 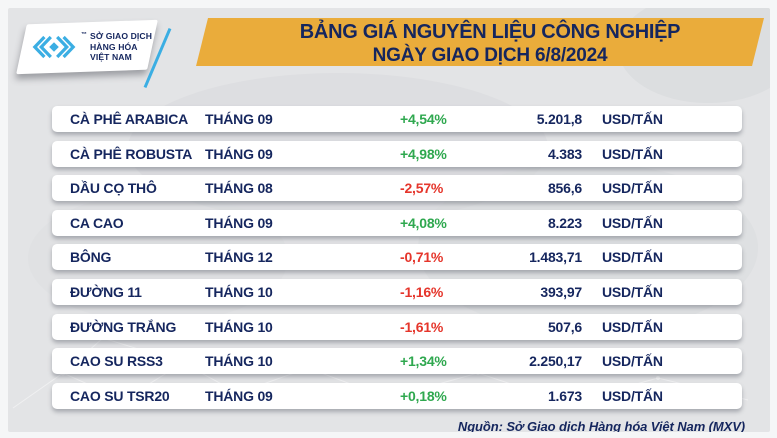 I want to click on mxv-logo: ™ SỞ GIAO DỊCH HÀNG HÓA VIỆT NAM, so click(x=94, y=54).